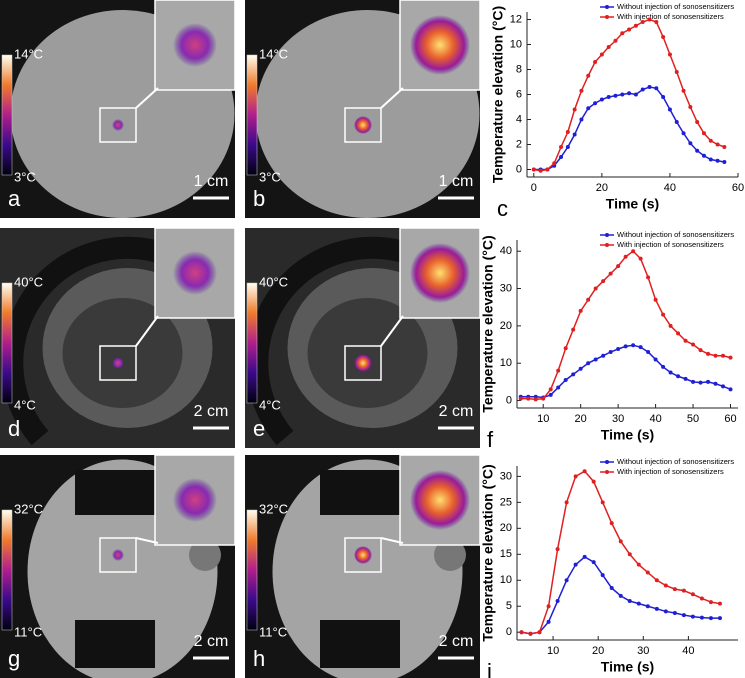 Image resolution: width=745 pixels, height=678 pixels. What do you see at coordinates (675, 461) in the screenshot?
I see `legend-label: Without injection of sonosensitizers` at bounding box center [675, 461].